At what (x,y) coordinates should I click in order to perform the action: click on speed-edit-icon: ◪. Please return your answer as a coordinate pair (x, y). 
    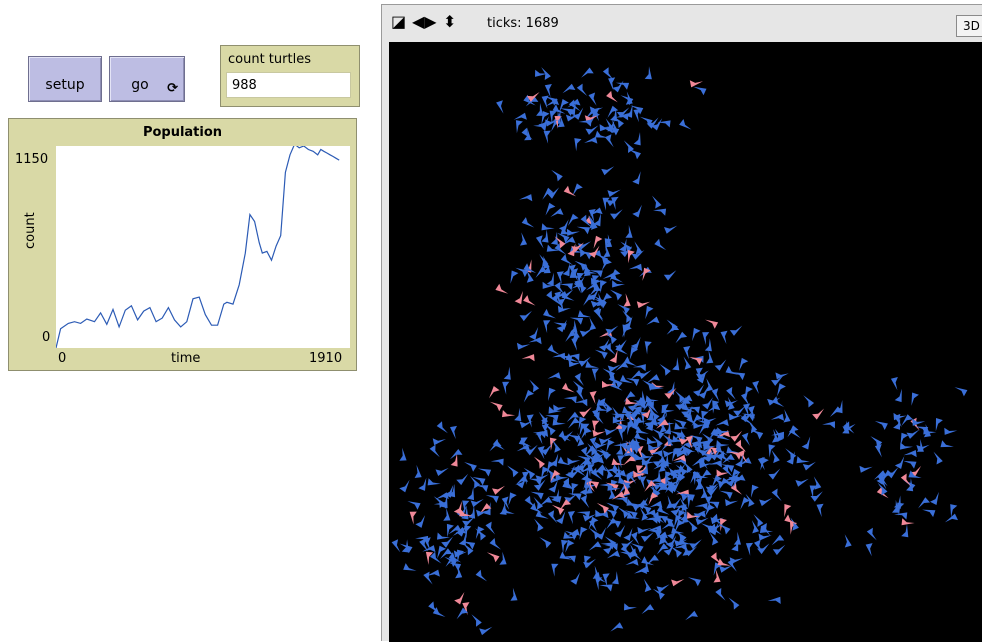
    Looking at the image, I should click on (399, 21).